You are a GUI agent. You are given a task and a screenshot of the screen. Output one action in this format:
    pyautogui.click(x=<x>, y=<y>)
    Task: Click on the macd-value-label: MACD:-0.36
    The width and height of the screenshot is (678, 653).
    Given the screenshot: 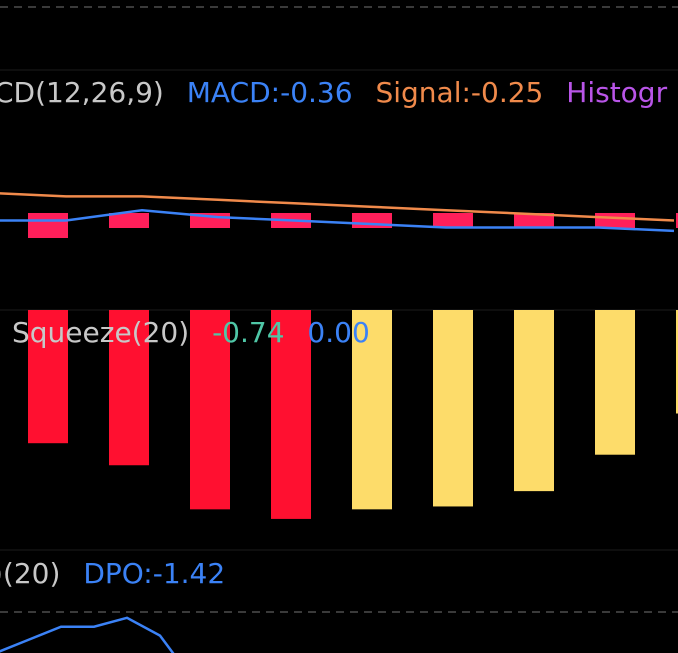 What is the action you would take?
    pyautogui.click(x=269, y=92)
    